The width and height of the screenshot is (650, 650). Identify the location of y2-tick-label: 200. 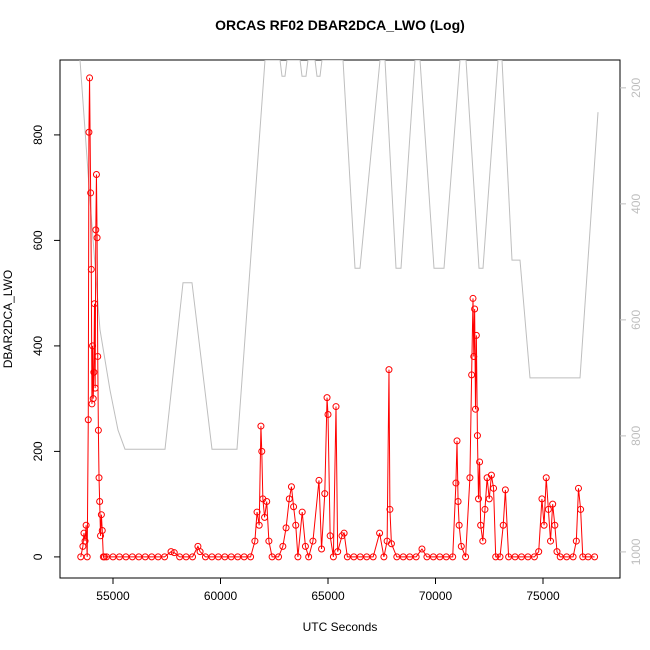
(636, 88).